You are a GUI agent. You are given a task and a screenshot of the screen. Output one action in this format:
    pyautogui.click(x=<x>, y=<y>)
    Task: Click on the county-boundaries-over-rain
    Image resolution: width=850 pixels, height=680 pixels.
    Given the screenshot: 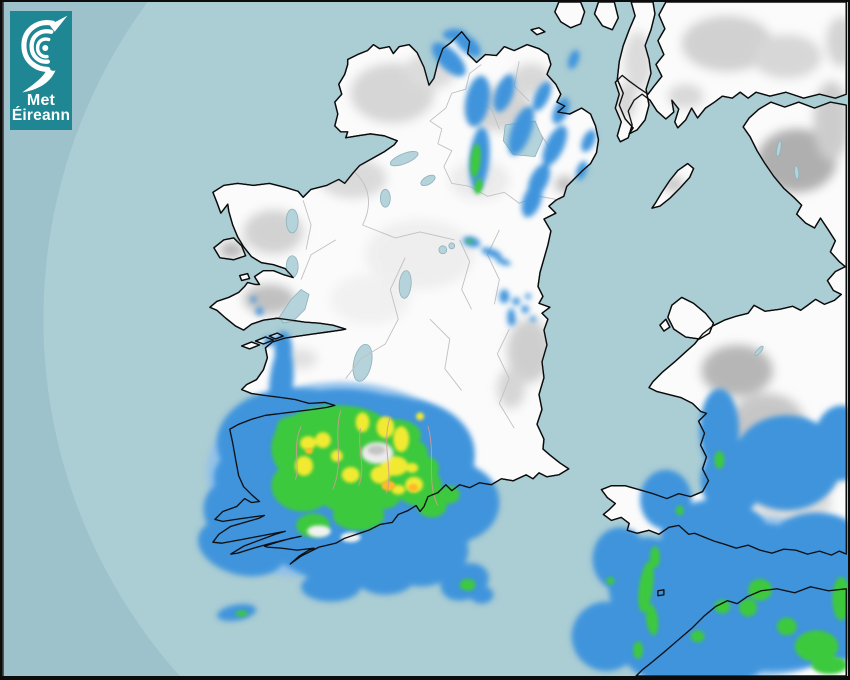 What is the action you would take?
    pyautogui.click(x=366, y=458)
    